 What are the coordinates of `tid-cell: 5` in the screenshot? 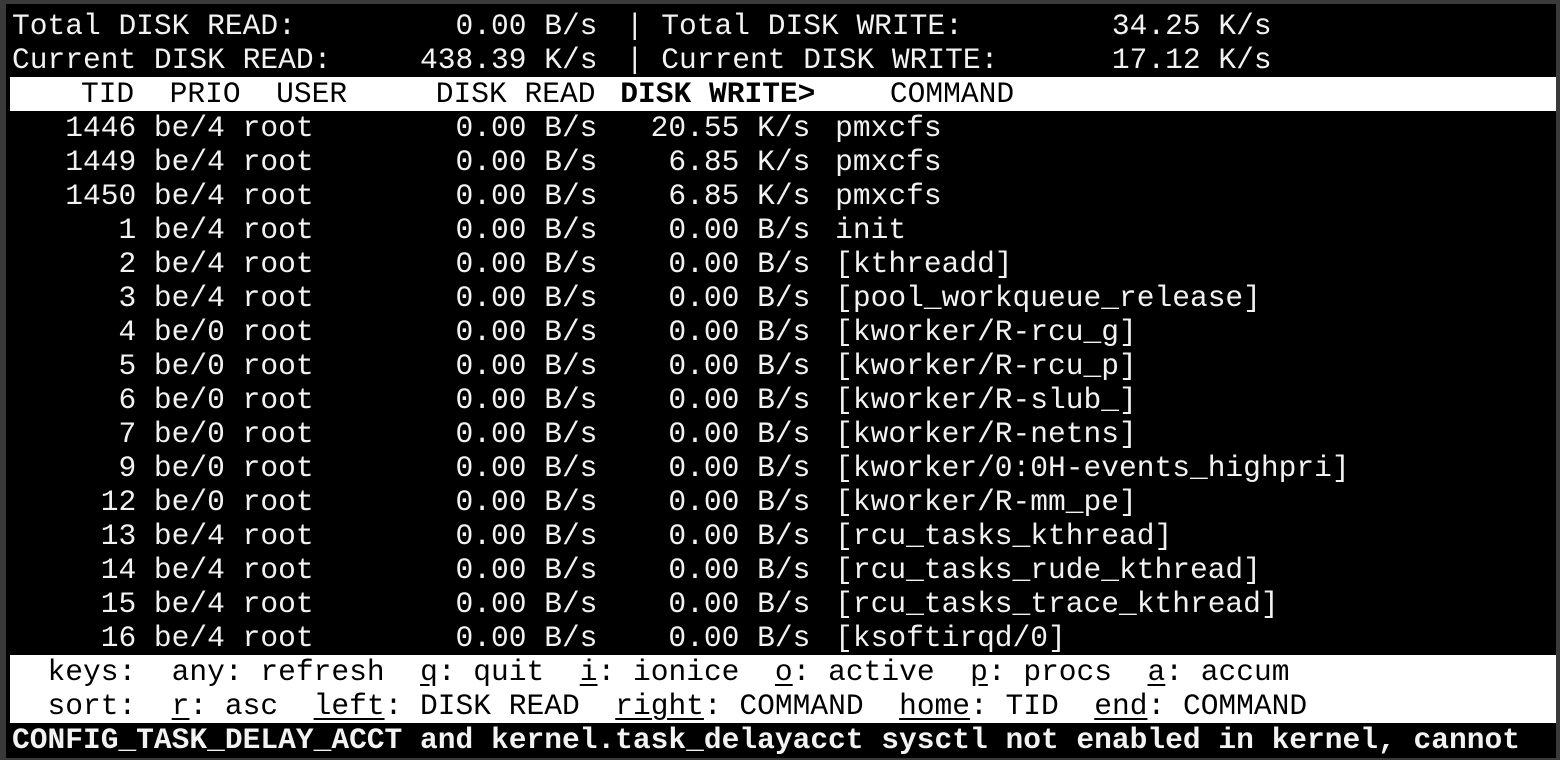 It's located at (127, 366).